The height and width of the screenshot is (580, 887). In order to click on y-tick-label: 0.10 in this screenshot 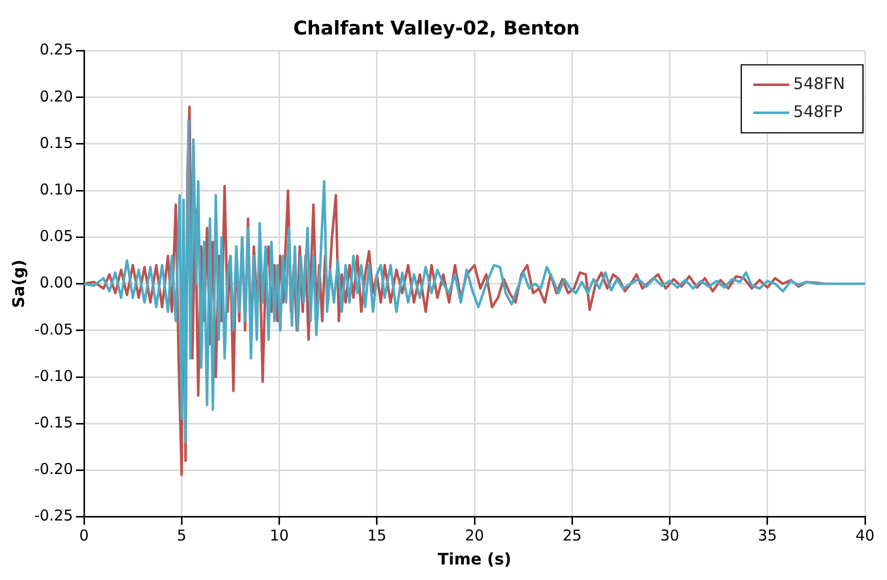, I will do `click(57, 189)`.